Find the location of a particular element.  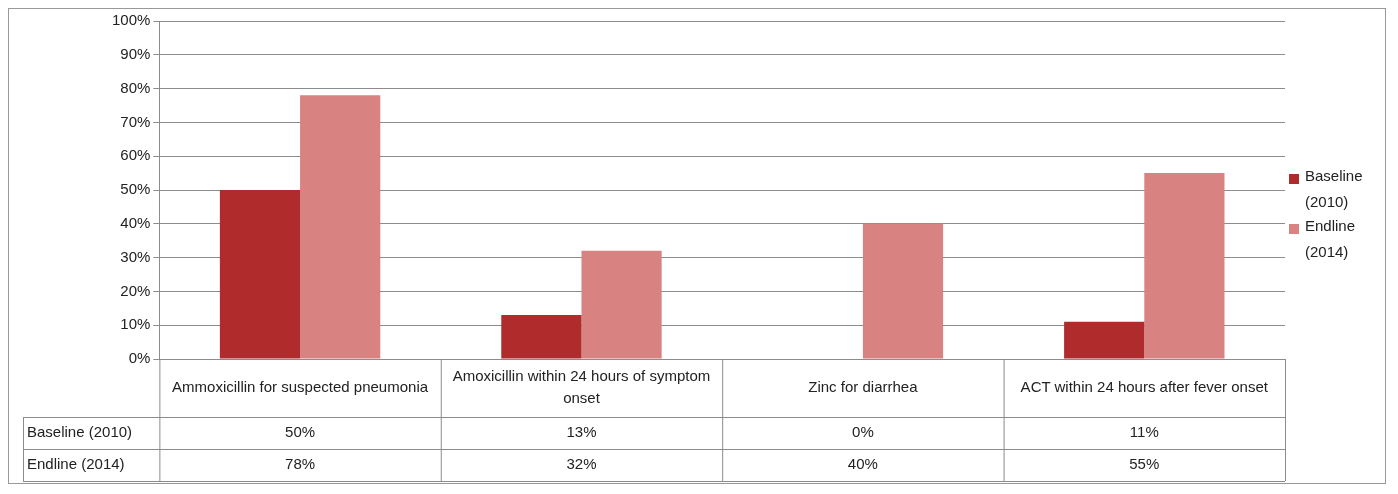

x-tick-label: ACT within 24 hours after fever onset is located at coordinates (1144, 387).